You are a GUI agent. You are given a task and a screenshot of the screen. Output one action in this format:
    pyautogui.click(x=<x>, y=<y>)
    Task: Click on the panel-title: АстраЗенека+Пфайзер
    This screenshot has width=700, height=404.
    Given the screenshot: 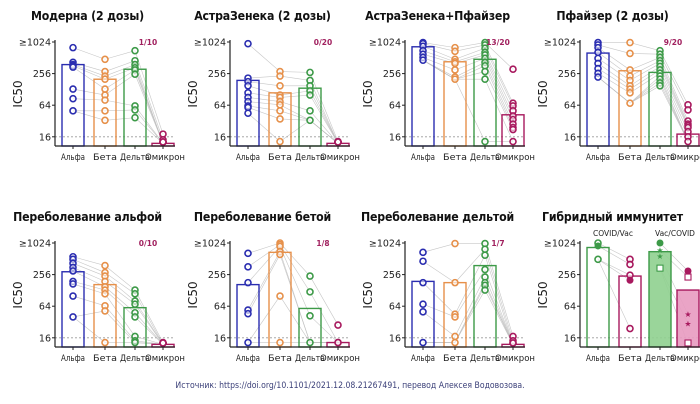 What is the action you would take?
    pyautogui.click(x=437, y=15)
    